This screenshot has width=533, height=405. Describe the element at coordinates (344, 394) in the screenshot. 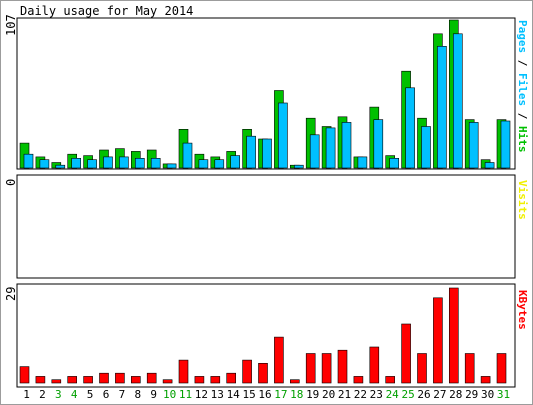

I see `x-tick-label: 21` at that location.